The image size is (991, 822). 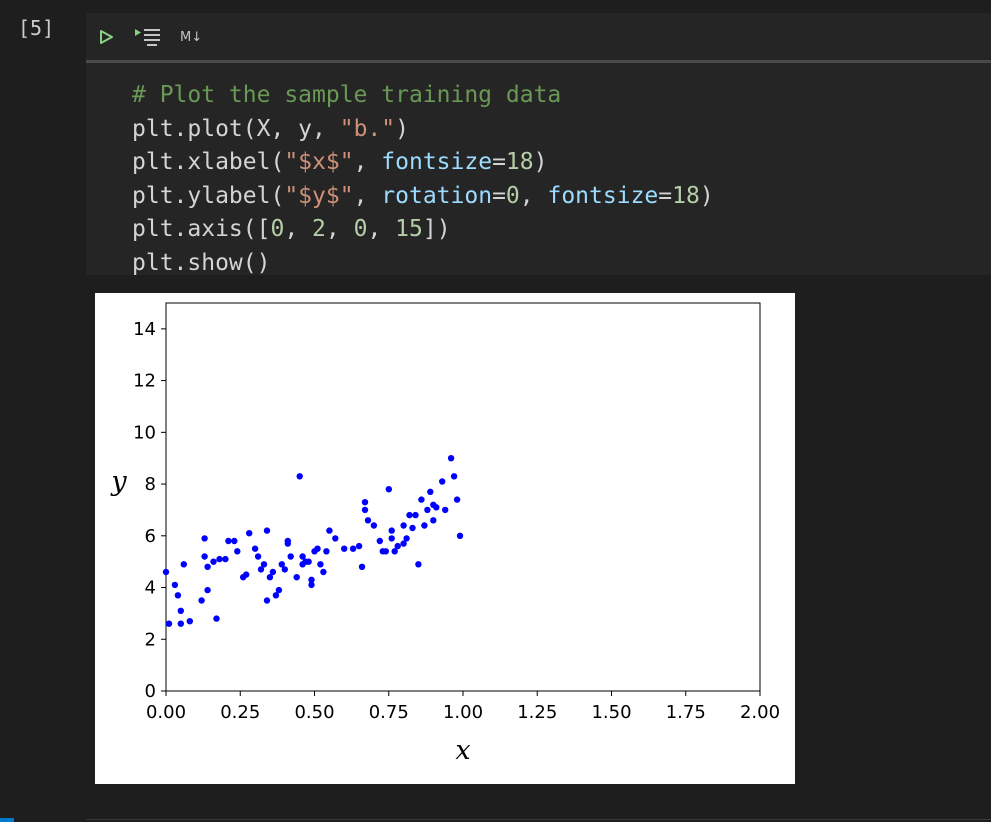 What do you see at coordinates (150, 639) in the screenshot?
I see `y-tick-label: 2` at bounding box center [150, 639].